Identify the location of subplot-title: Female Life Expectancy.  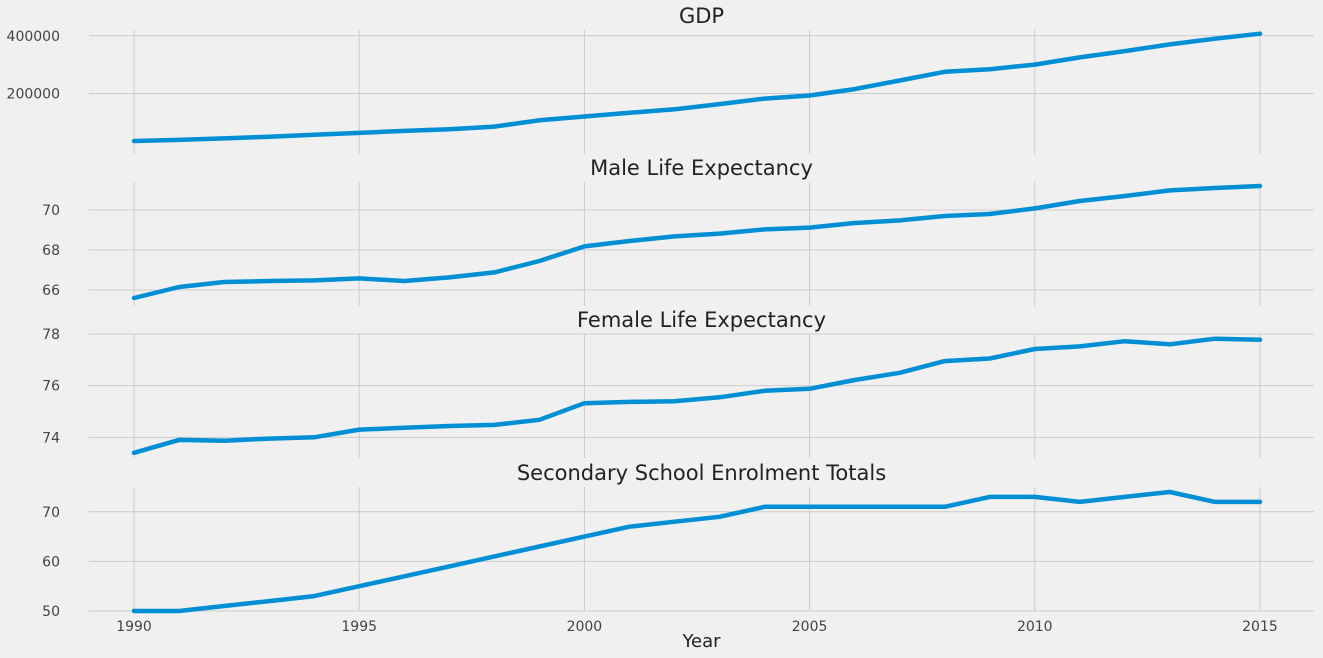
(701, 320).